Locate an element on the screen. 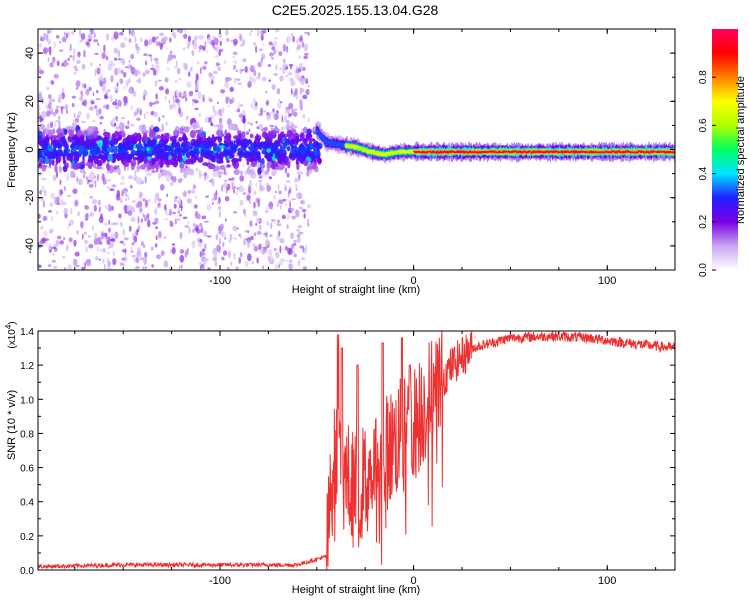 The height and width of the screenshot is (600, 750). snr-y-multiplier: (x104) is located at coordinates (11, 334).